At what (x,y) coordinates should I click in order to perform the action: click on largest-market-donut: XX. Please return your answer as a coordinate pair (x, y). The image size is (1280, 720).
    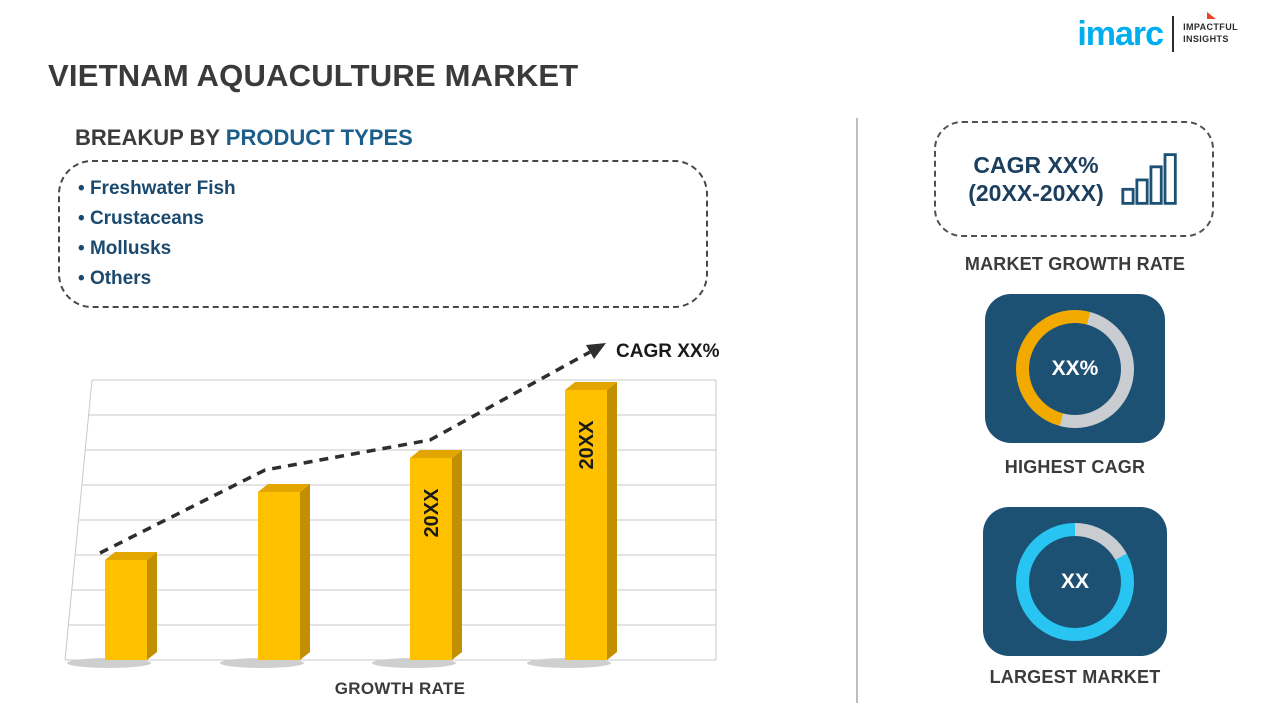
    Looking at the image, I should click on (1075, 581).